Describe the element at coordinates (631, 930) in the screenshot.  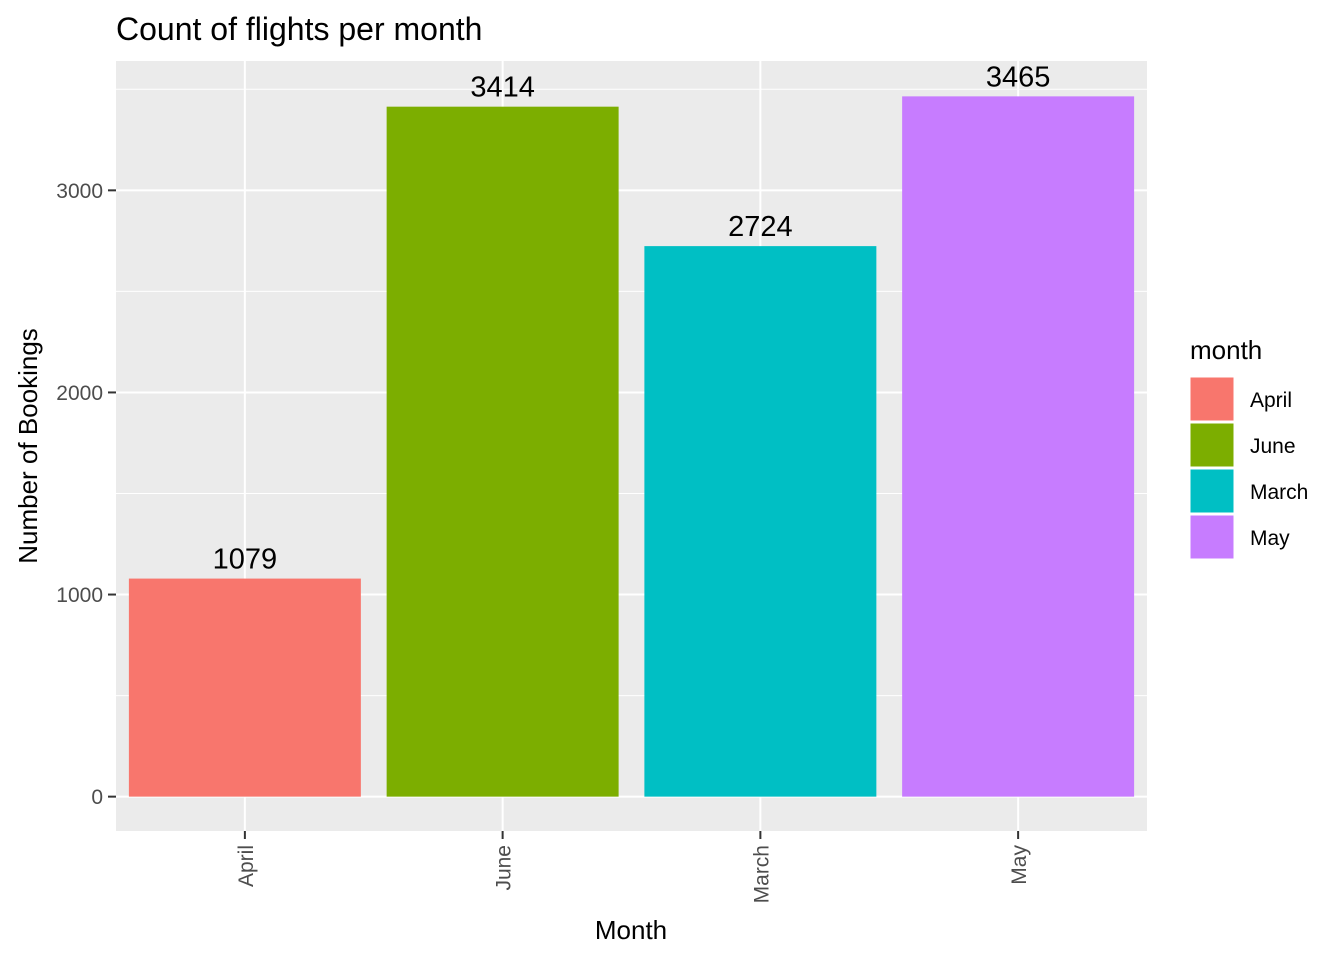
I see `x-axis-title: Month` at that location.